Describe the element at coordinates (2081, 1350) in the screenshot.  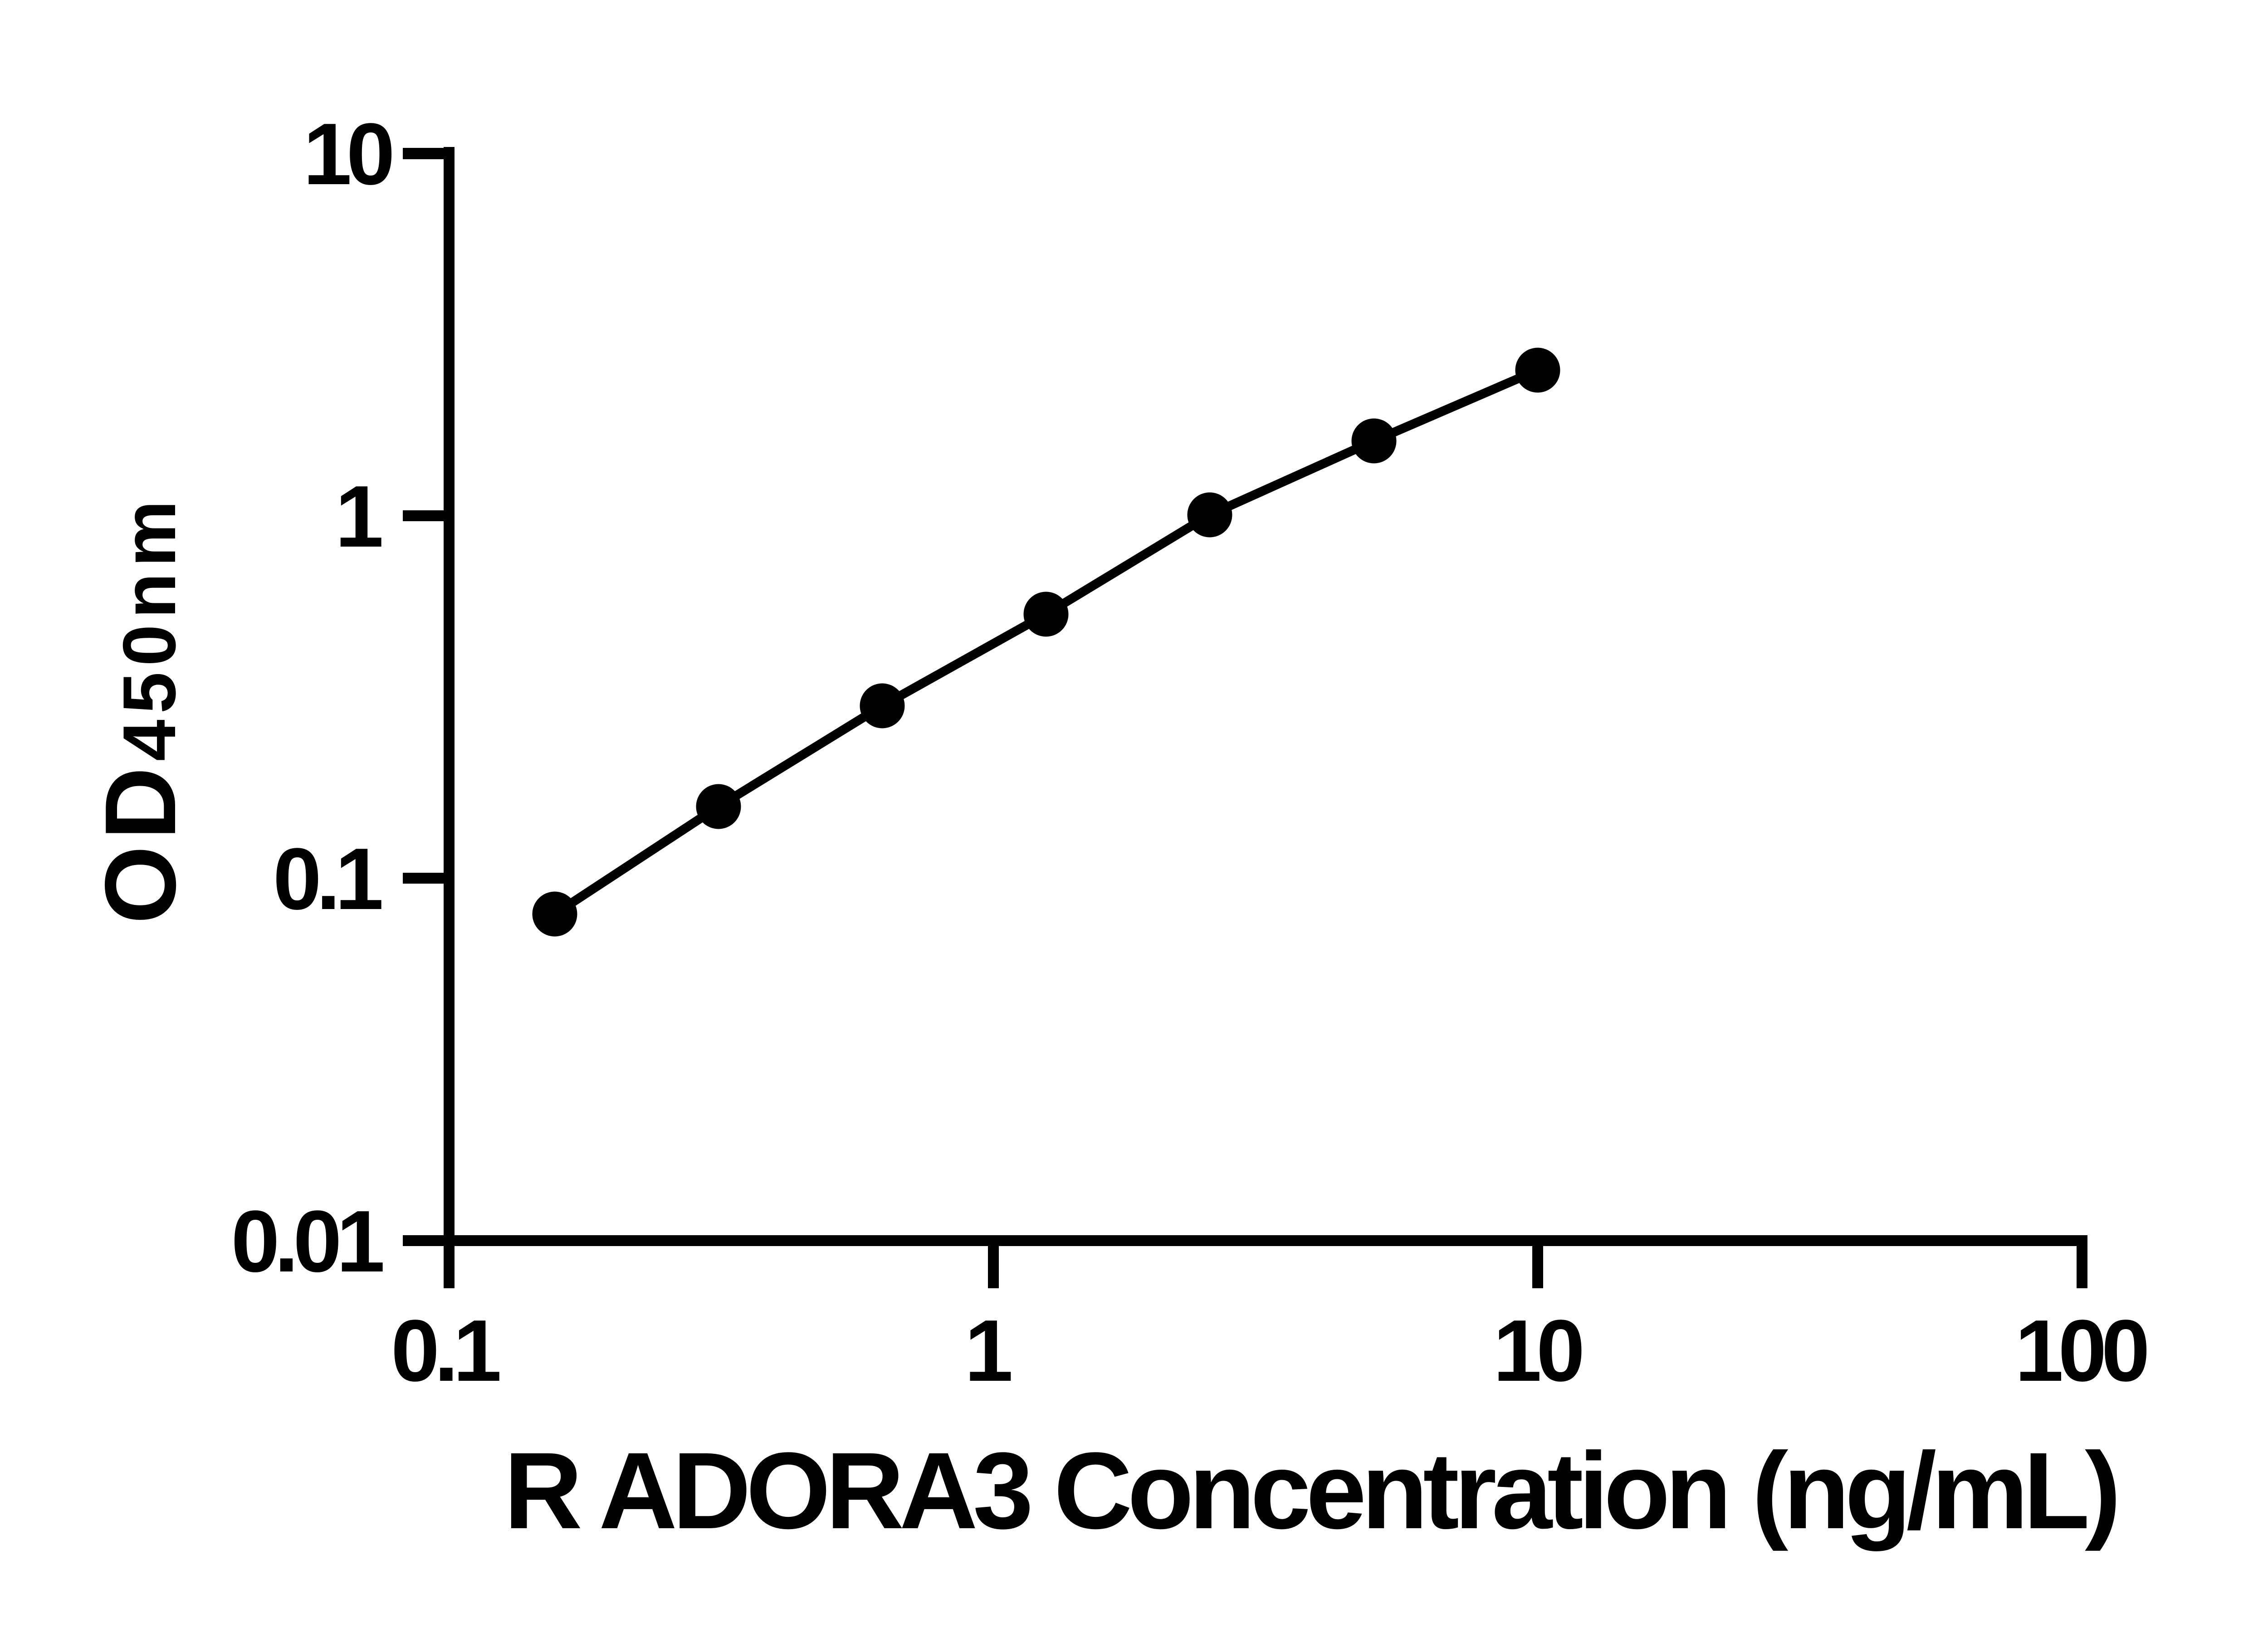
I see `svg-text: 100` at that location.